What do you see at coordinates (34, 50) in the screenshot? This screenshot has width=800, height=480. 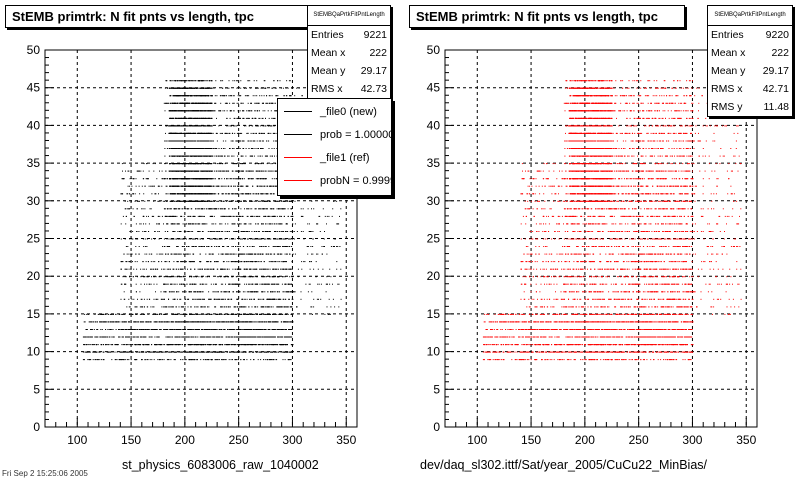 I see `left-y-tick-label: 50` at bounding box center [34, 50].